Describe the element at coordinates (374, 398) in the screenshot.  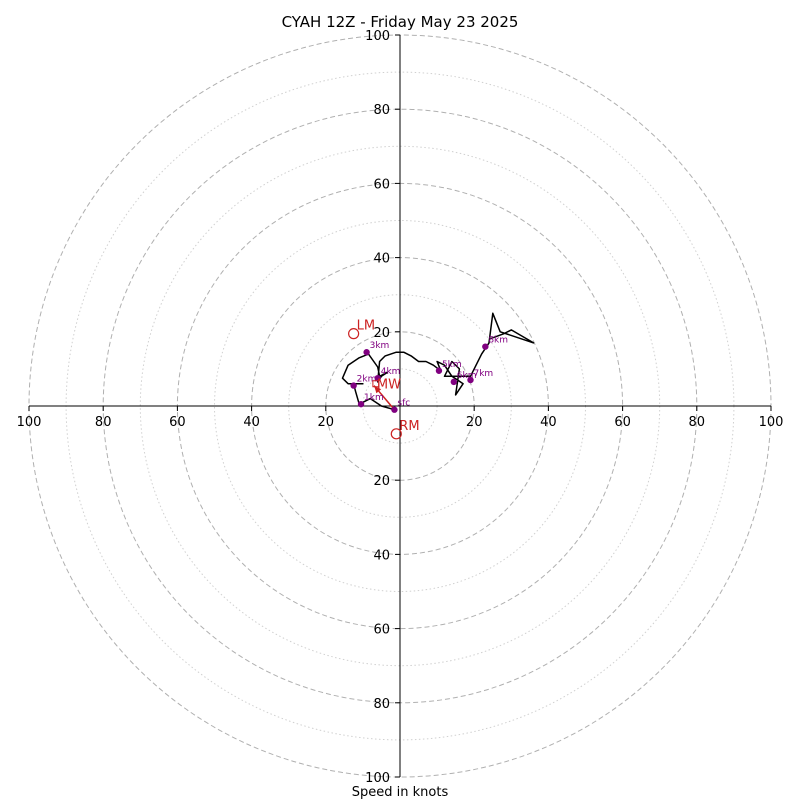
I see `level-label: 1km` at that location.